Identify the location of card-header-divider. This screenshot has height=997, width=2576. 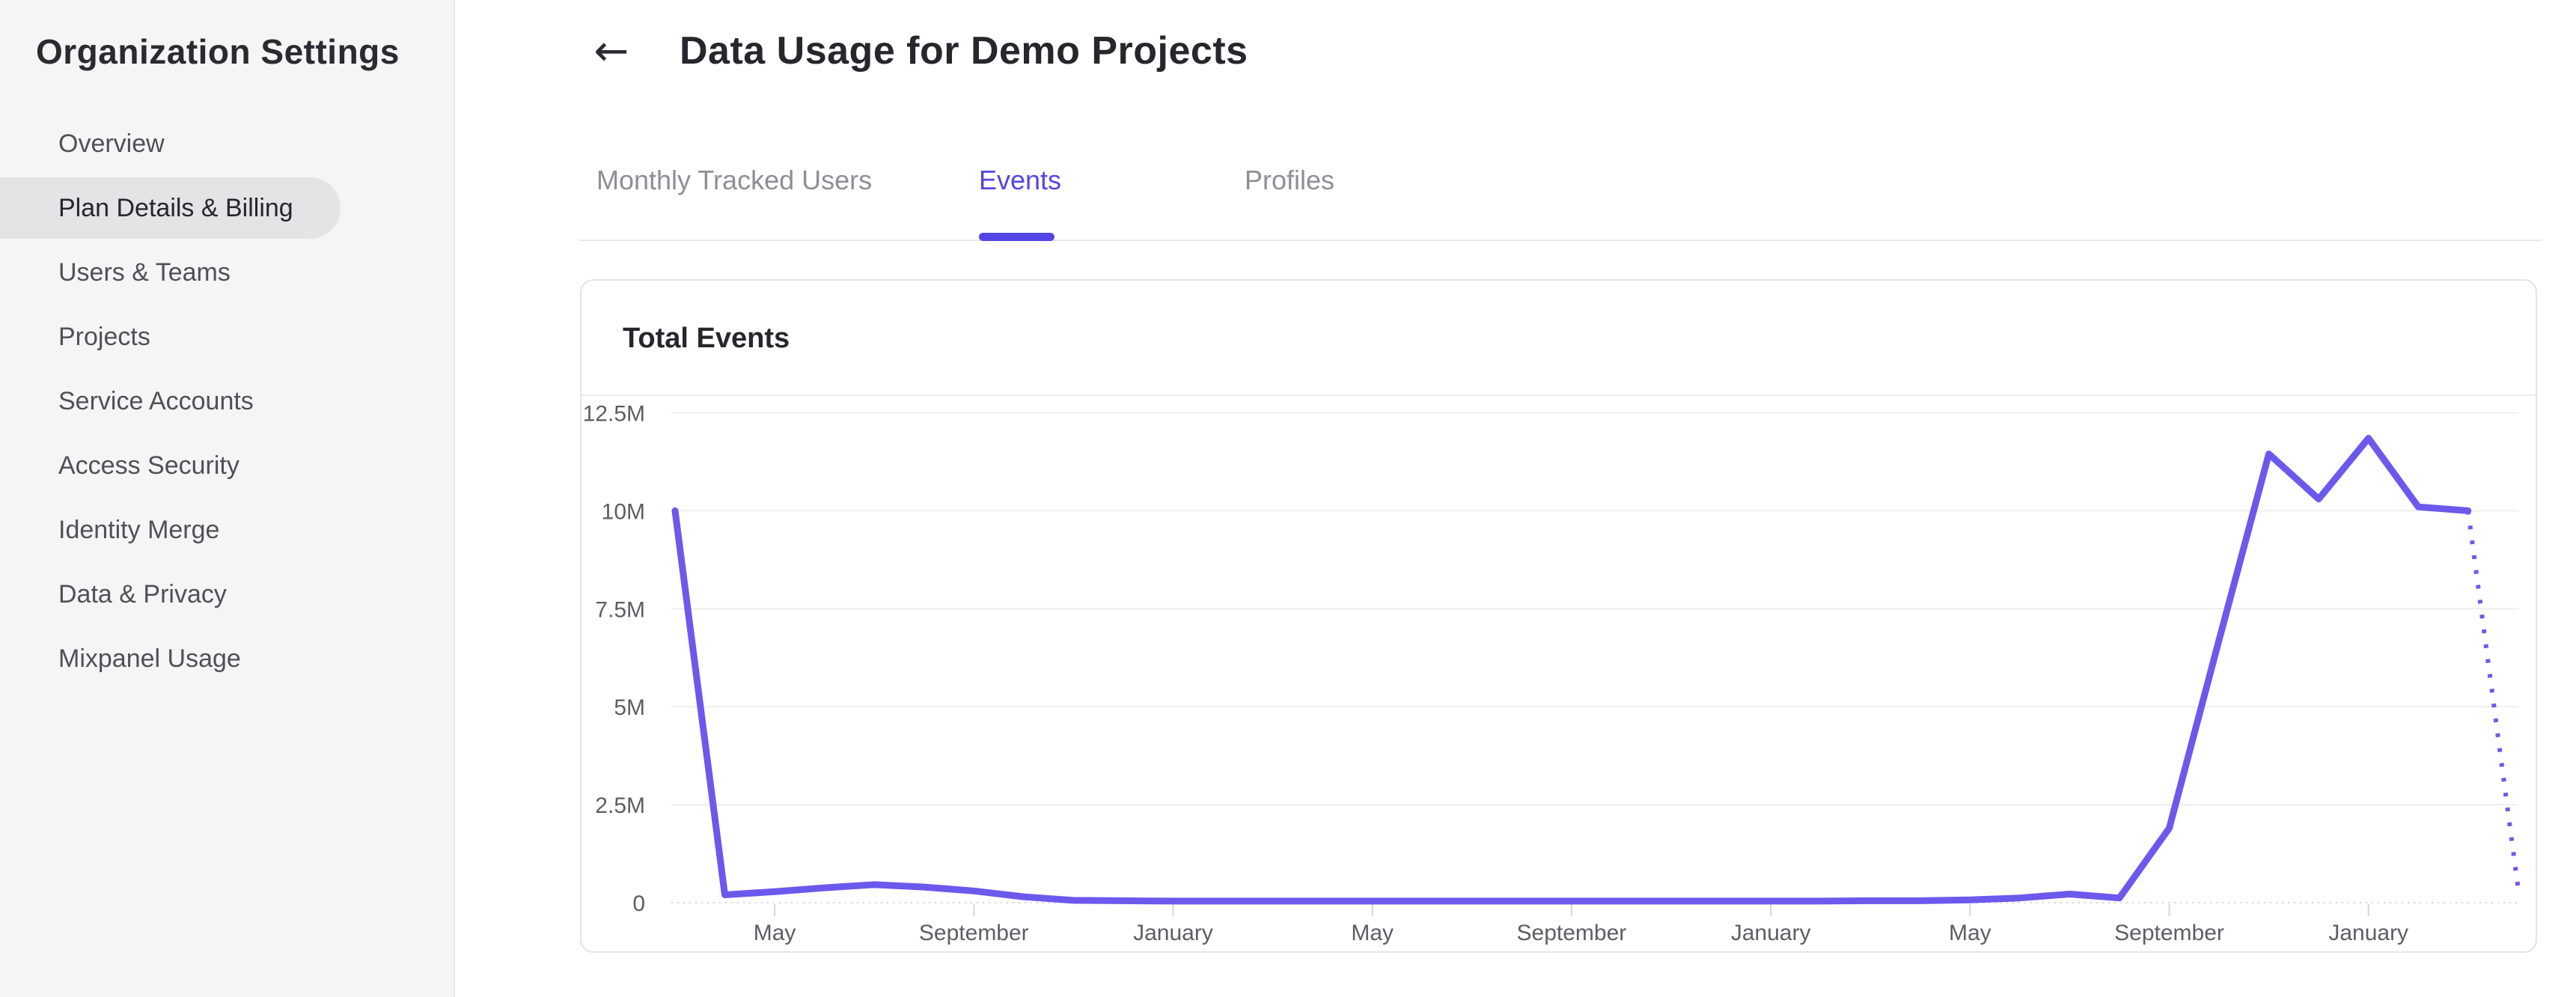
(1559, 395).